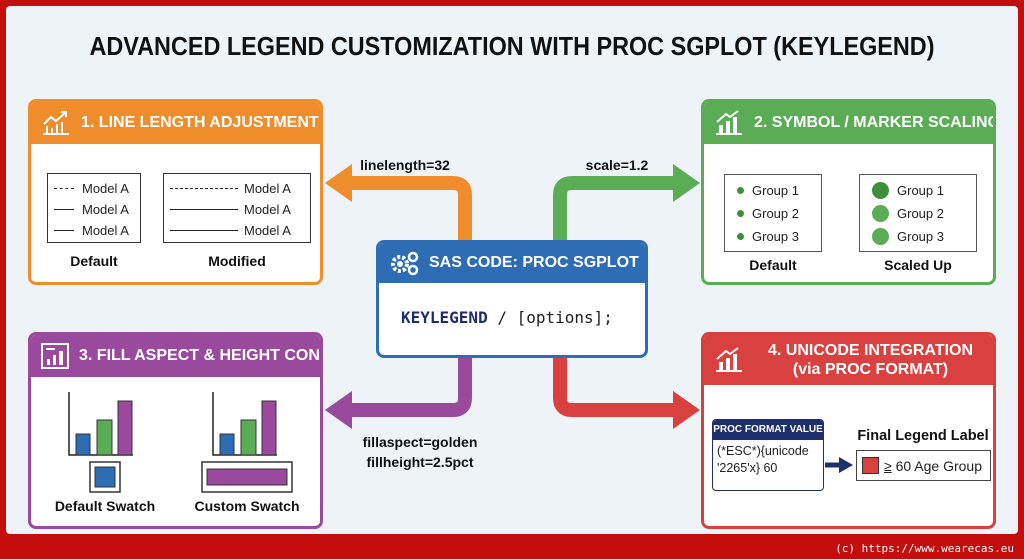 The width and height of the screenshot is (1024, 559). I want to click on custom-swatch, so click(247, 477).